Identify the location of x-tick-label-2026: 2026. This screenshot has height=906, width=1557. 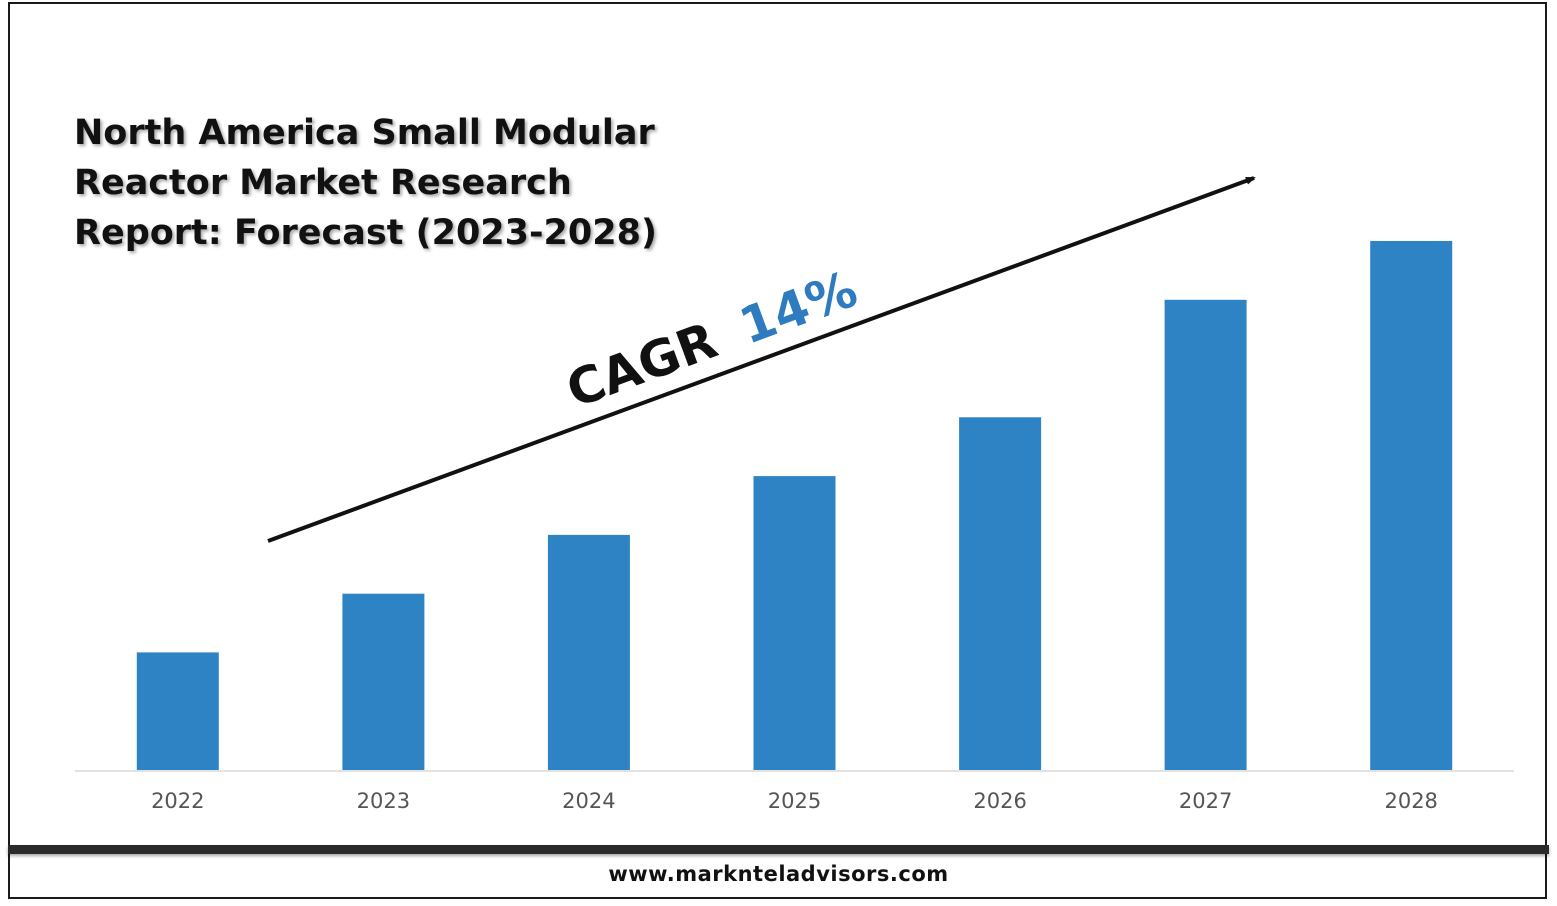
(999, 801).